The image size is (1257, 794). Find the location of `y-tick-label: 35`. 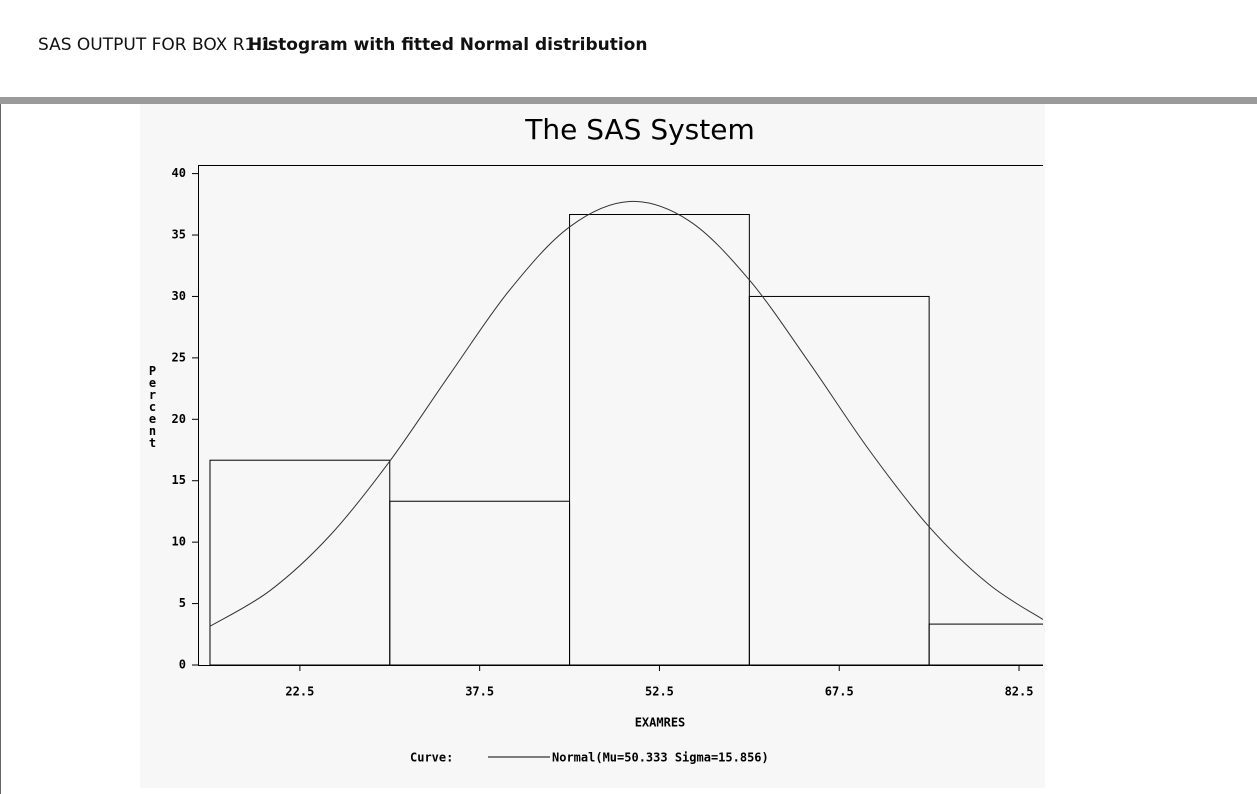

y-tick-label: 35 is located at coordinates (179, 235).